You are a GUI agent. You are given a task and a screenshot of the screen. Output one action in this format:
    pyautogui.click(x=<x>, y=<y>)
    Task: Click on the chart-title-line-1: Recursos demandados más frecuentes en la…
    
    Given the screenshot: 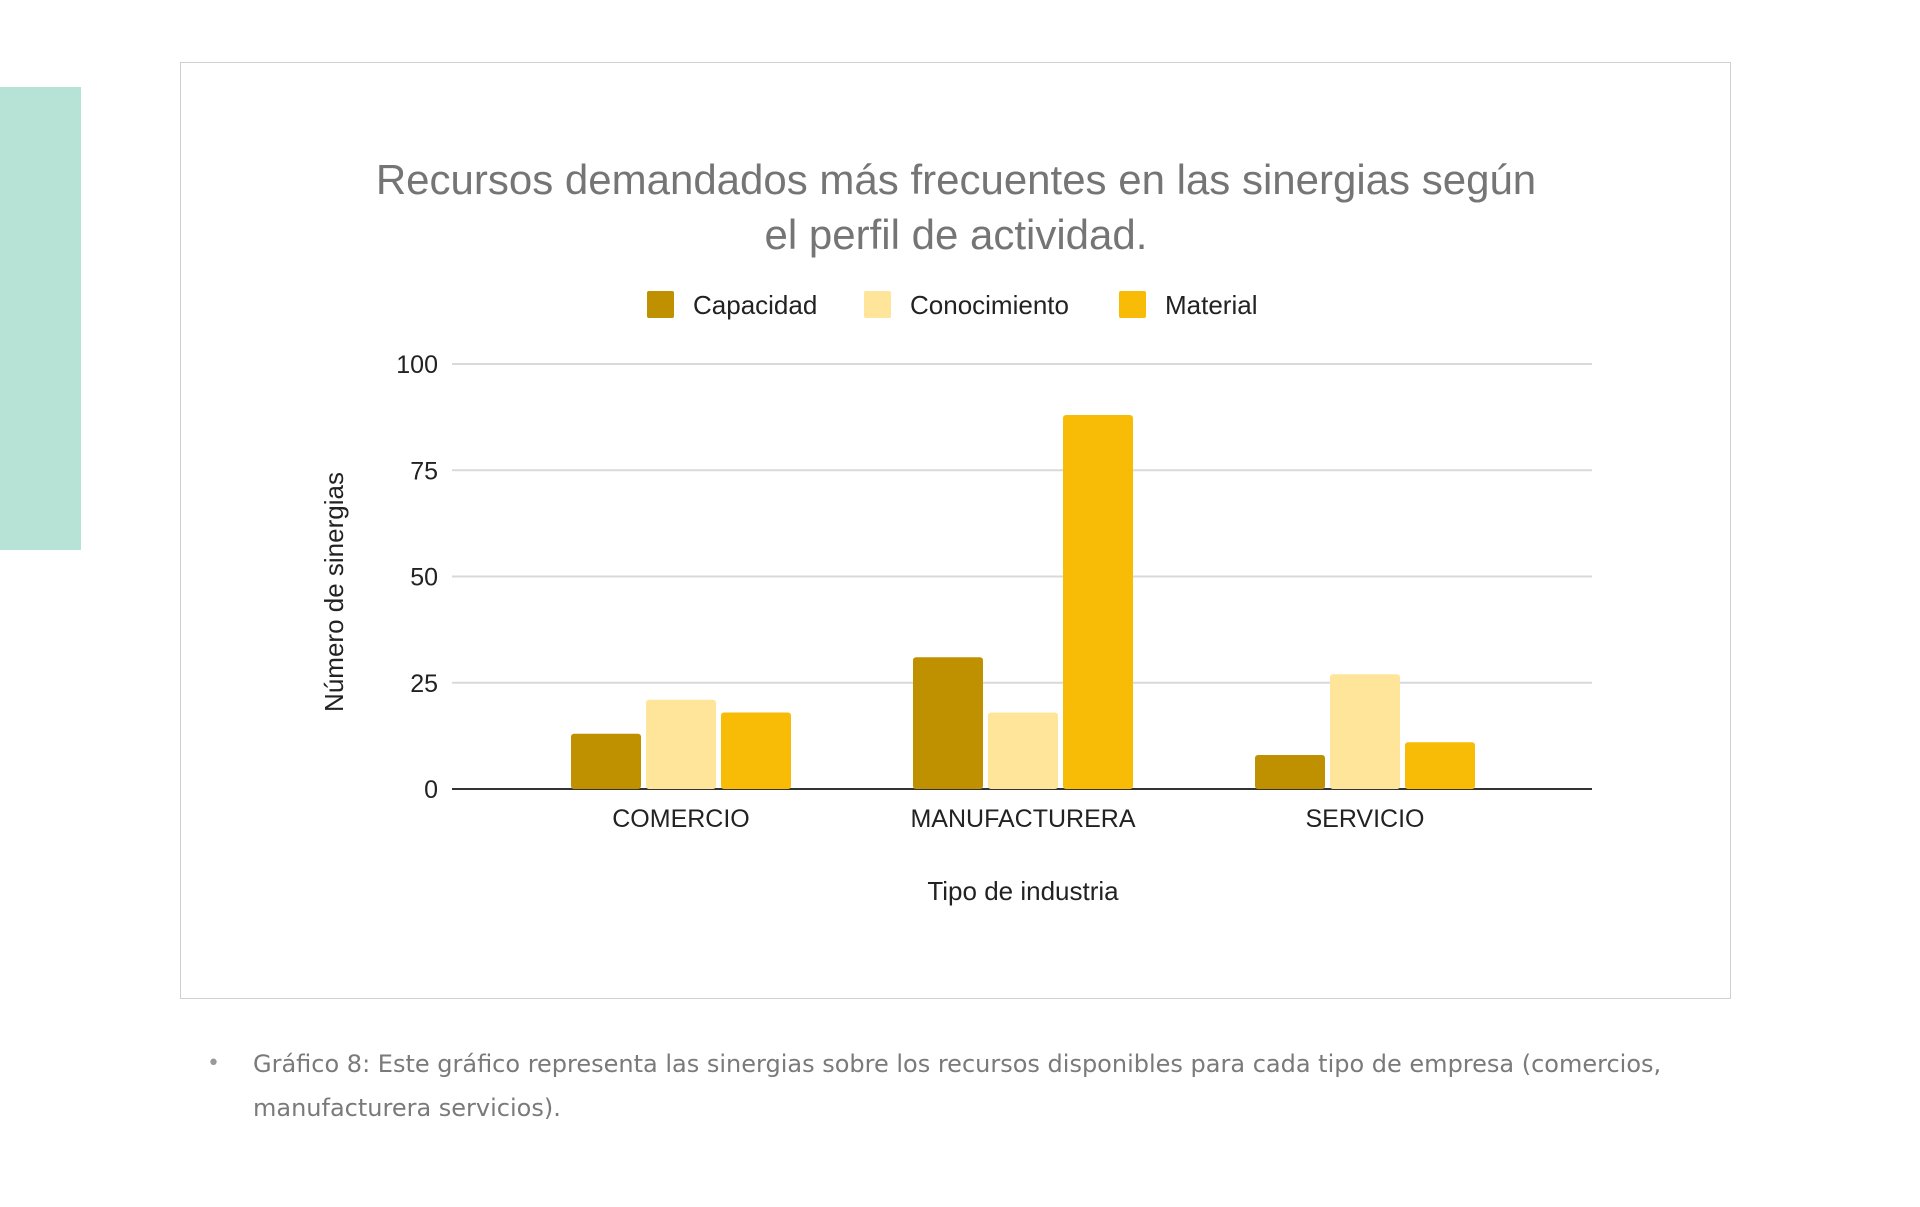 What is the action you would take?
    pyautogui.click(x=956, y=179)
    